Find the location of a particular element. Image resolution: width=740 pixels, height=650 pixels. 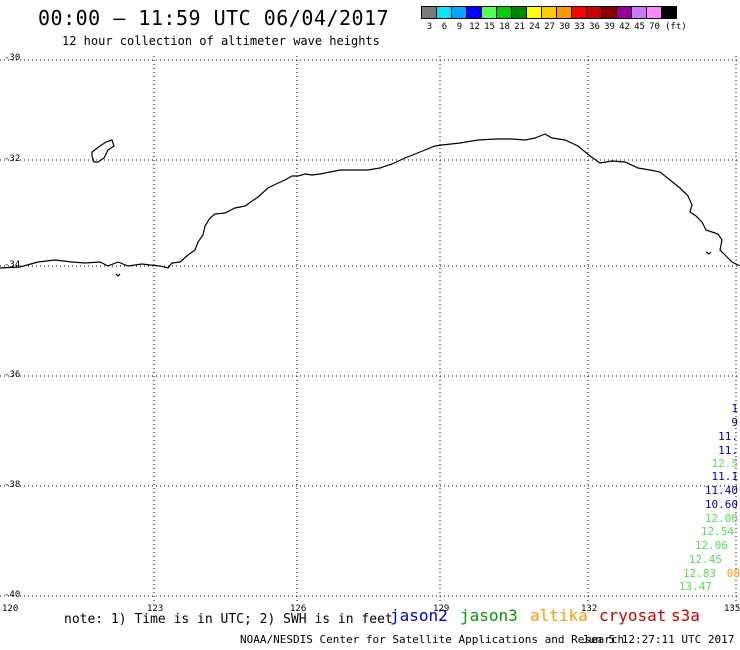

lon-label: 126 is located at coordinates (298, 609).